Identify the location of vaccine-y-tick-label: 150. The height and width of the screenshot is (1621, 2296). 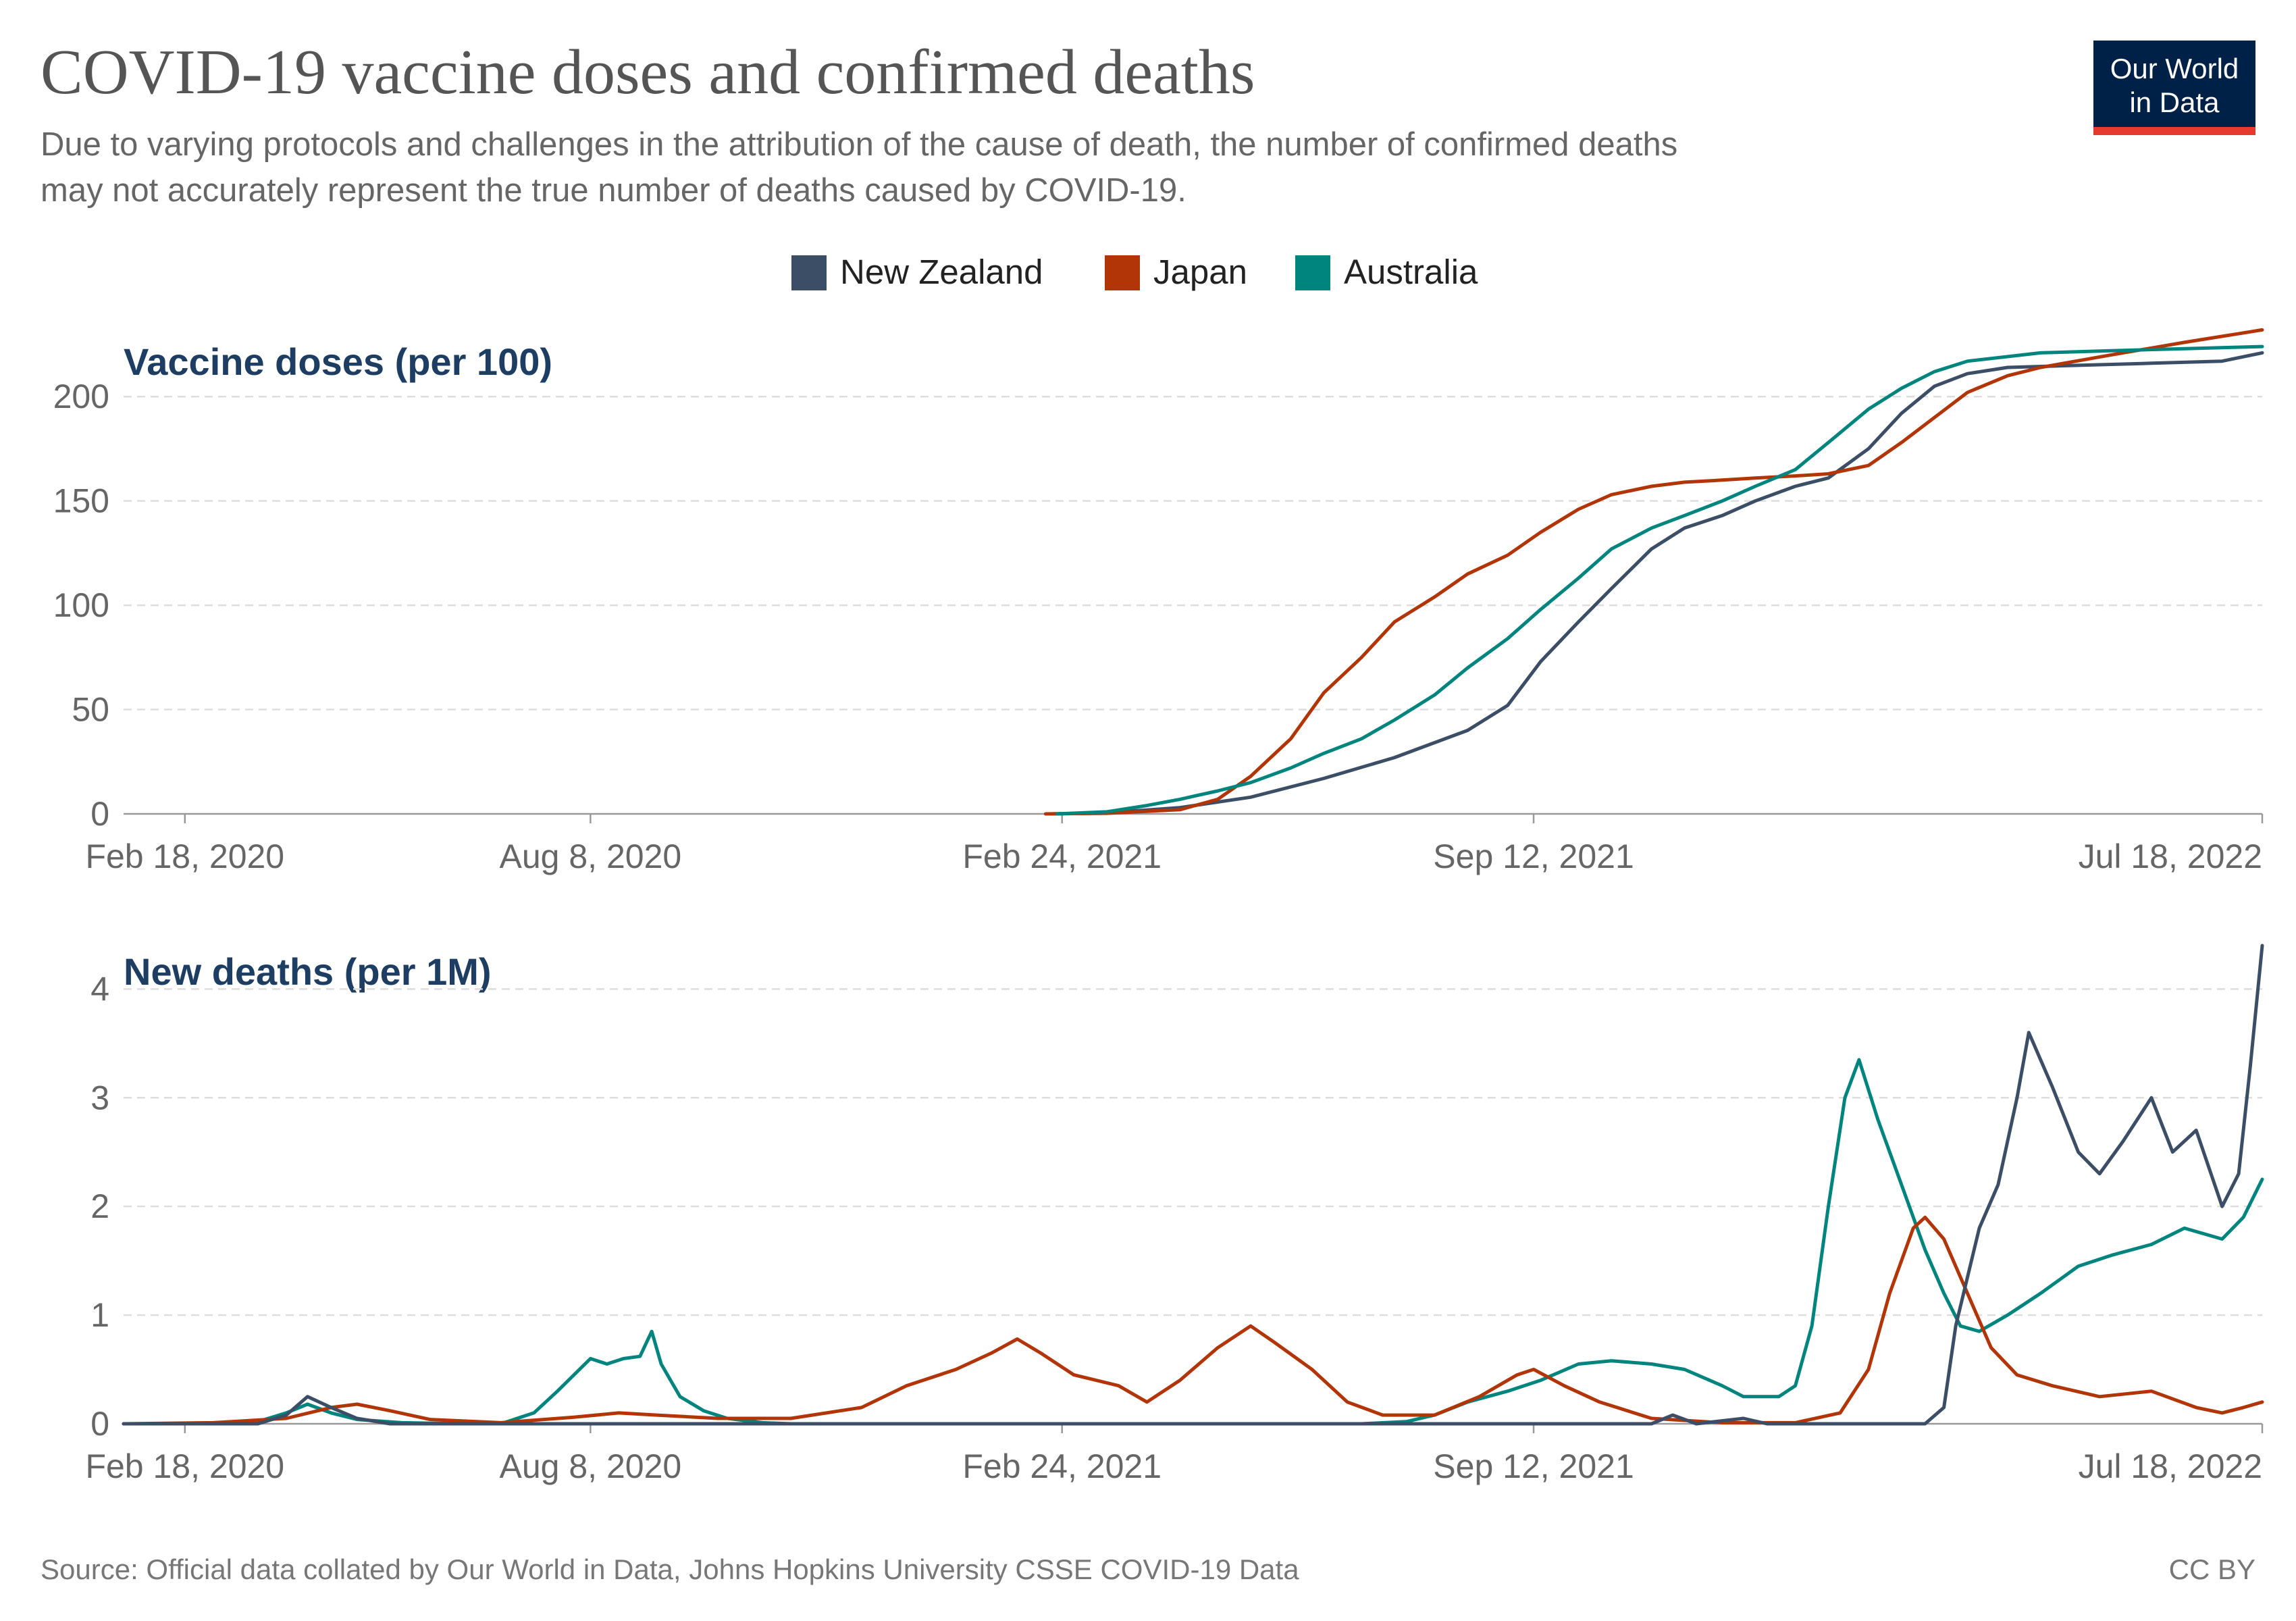
(81, 501).